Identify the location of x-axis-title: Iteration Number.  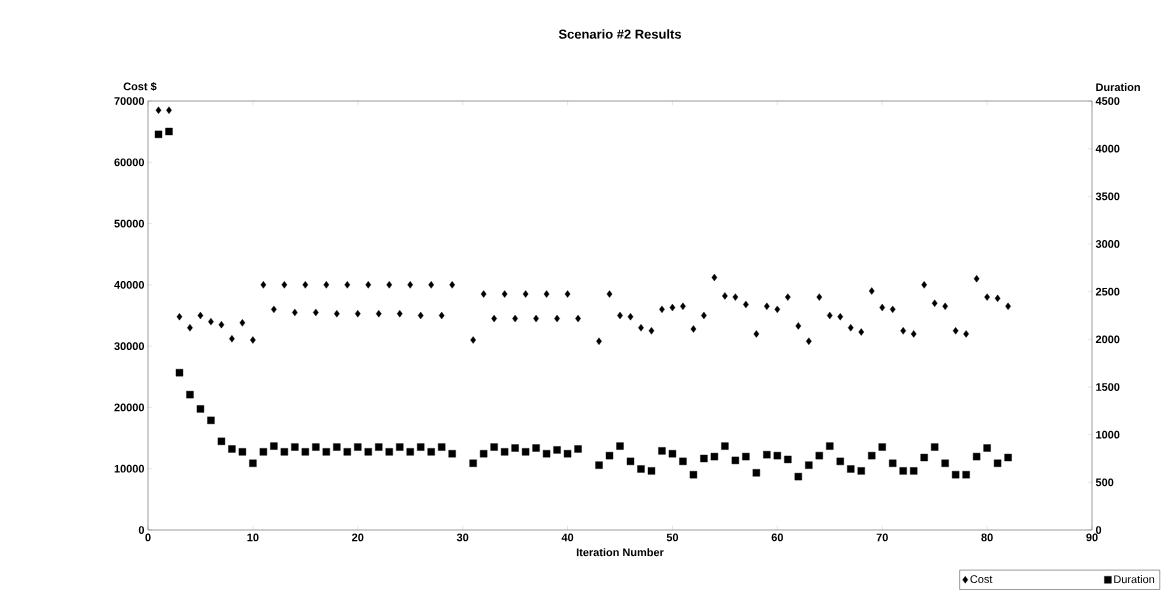
(620, 552).